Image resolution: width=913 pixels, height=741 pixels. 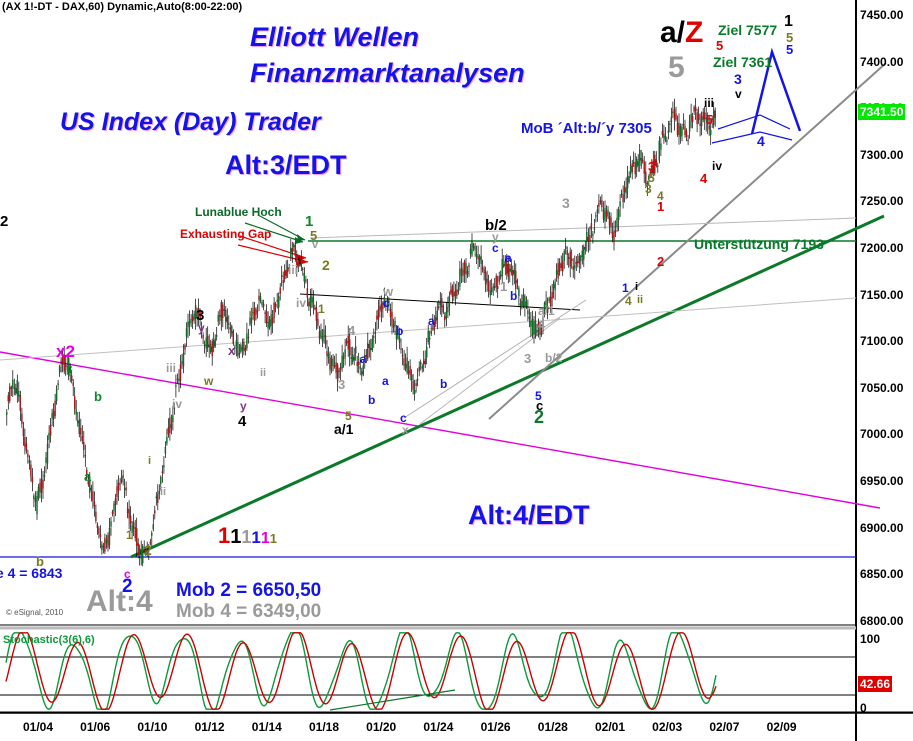 What do you see at coordinates (661, 206) in the screenshot?
I see `wave-label-1-61: 1` at bounding box center [661, 206].